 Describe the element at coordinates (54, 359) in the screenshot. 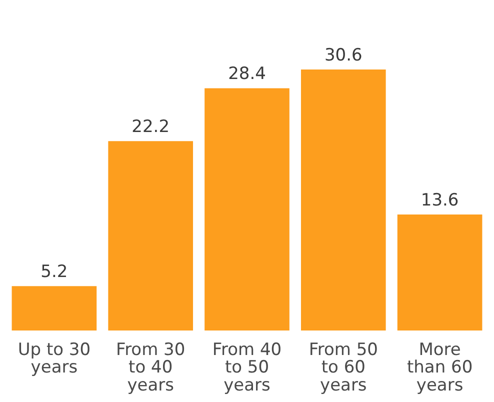

I see `x-tick-label: Up to 30 years` at that location.